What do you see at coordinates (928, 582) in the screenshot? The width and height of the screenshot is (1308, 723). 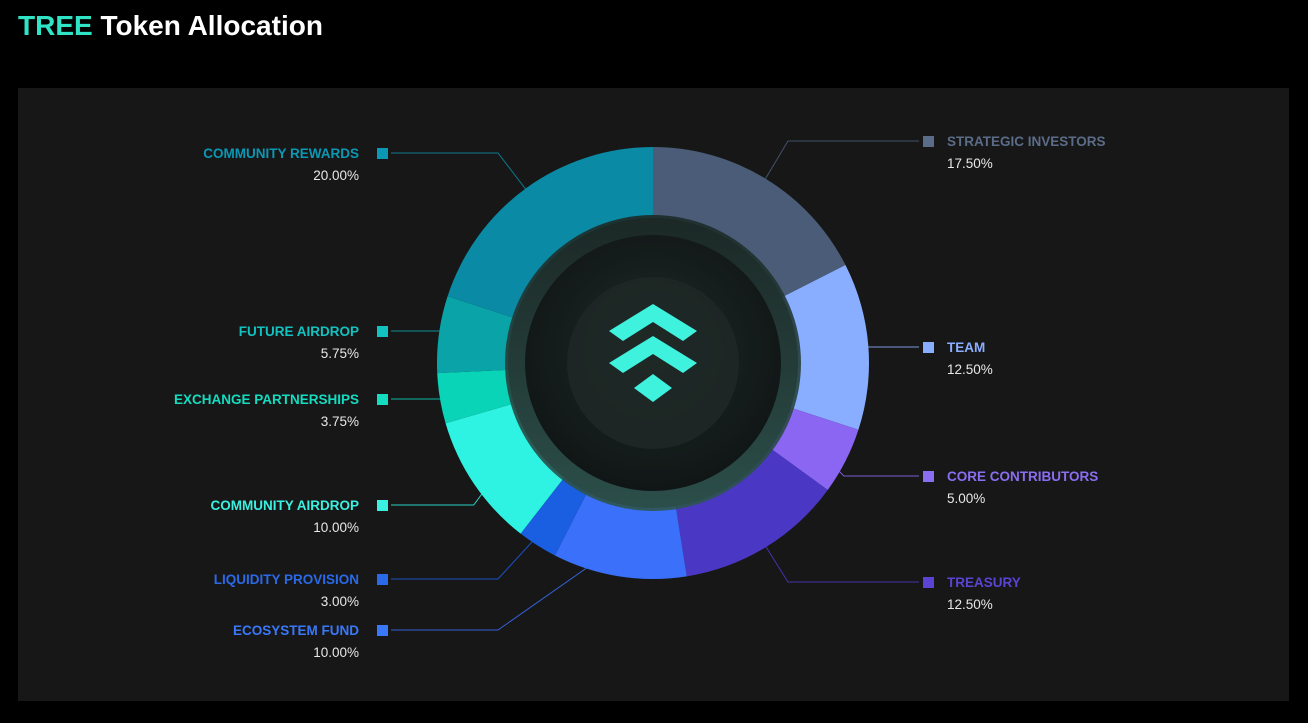 I see `legend-swatch-treasury` at bounding box center [928, 582].